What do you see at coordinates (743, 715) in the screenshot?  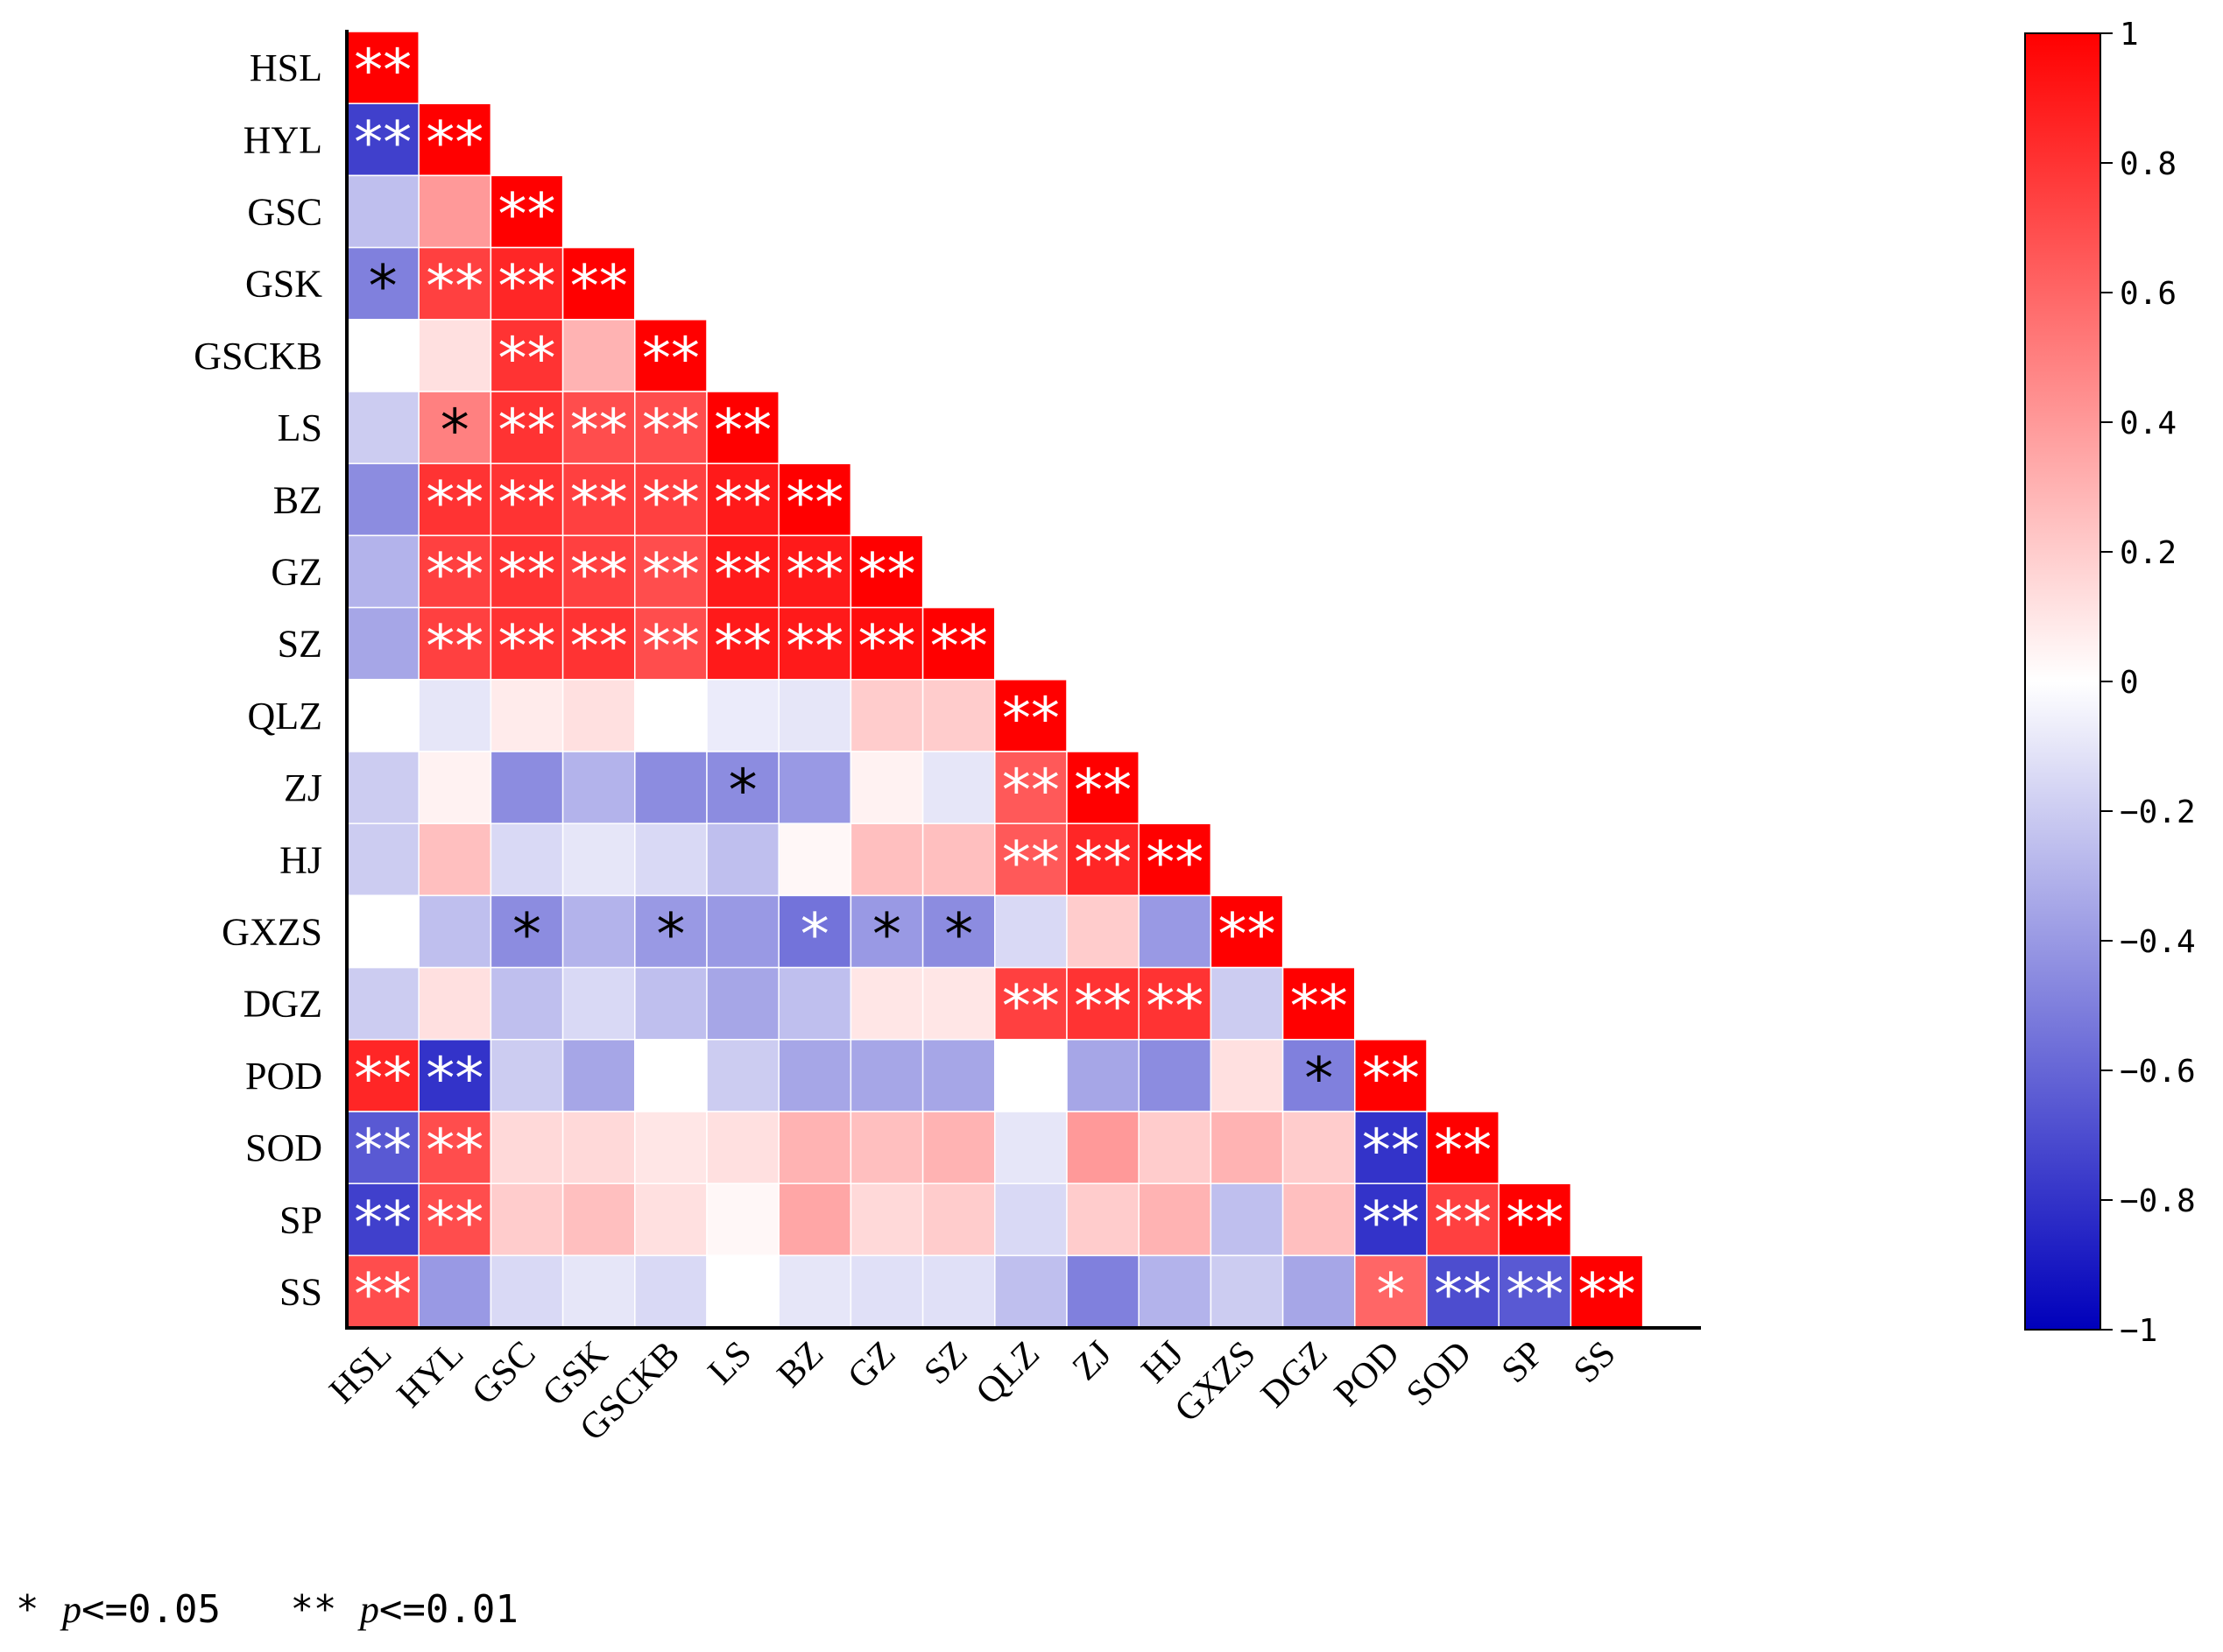 I see `heatmap-cell-QLZ-LS` at bounding box center [743, 715].